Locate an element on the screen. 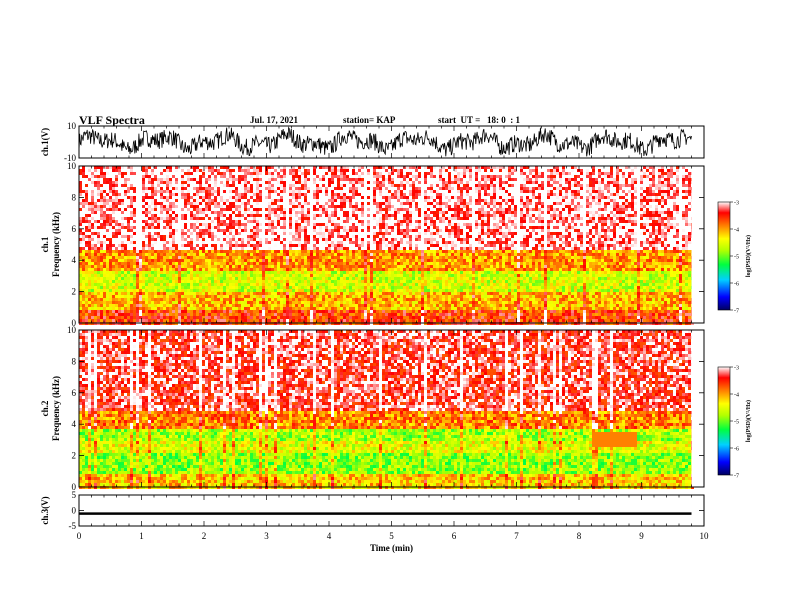 This screenshot has width=792, height=612. axis-label-y: ch.1(V) is located at coordinates (45, 142).